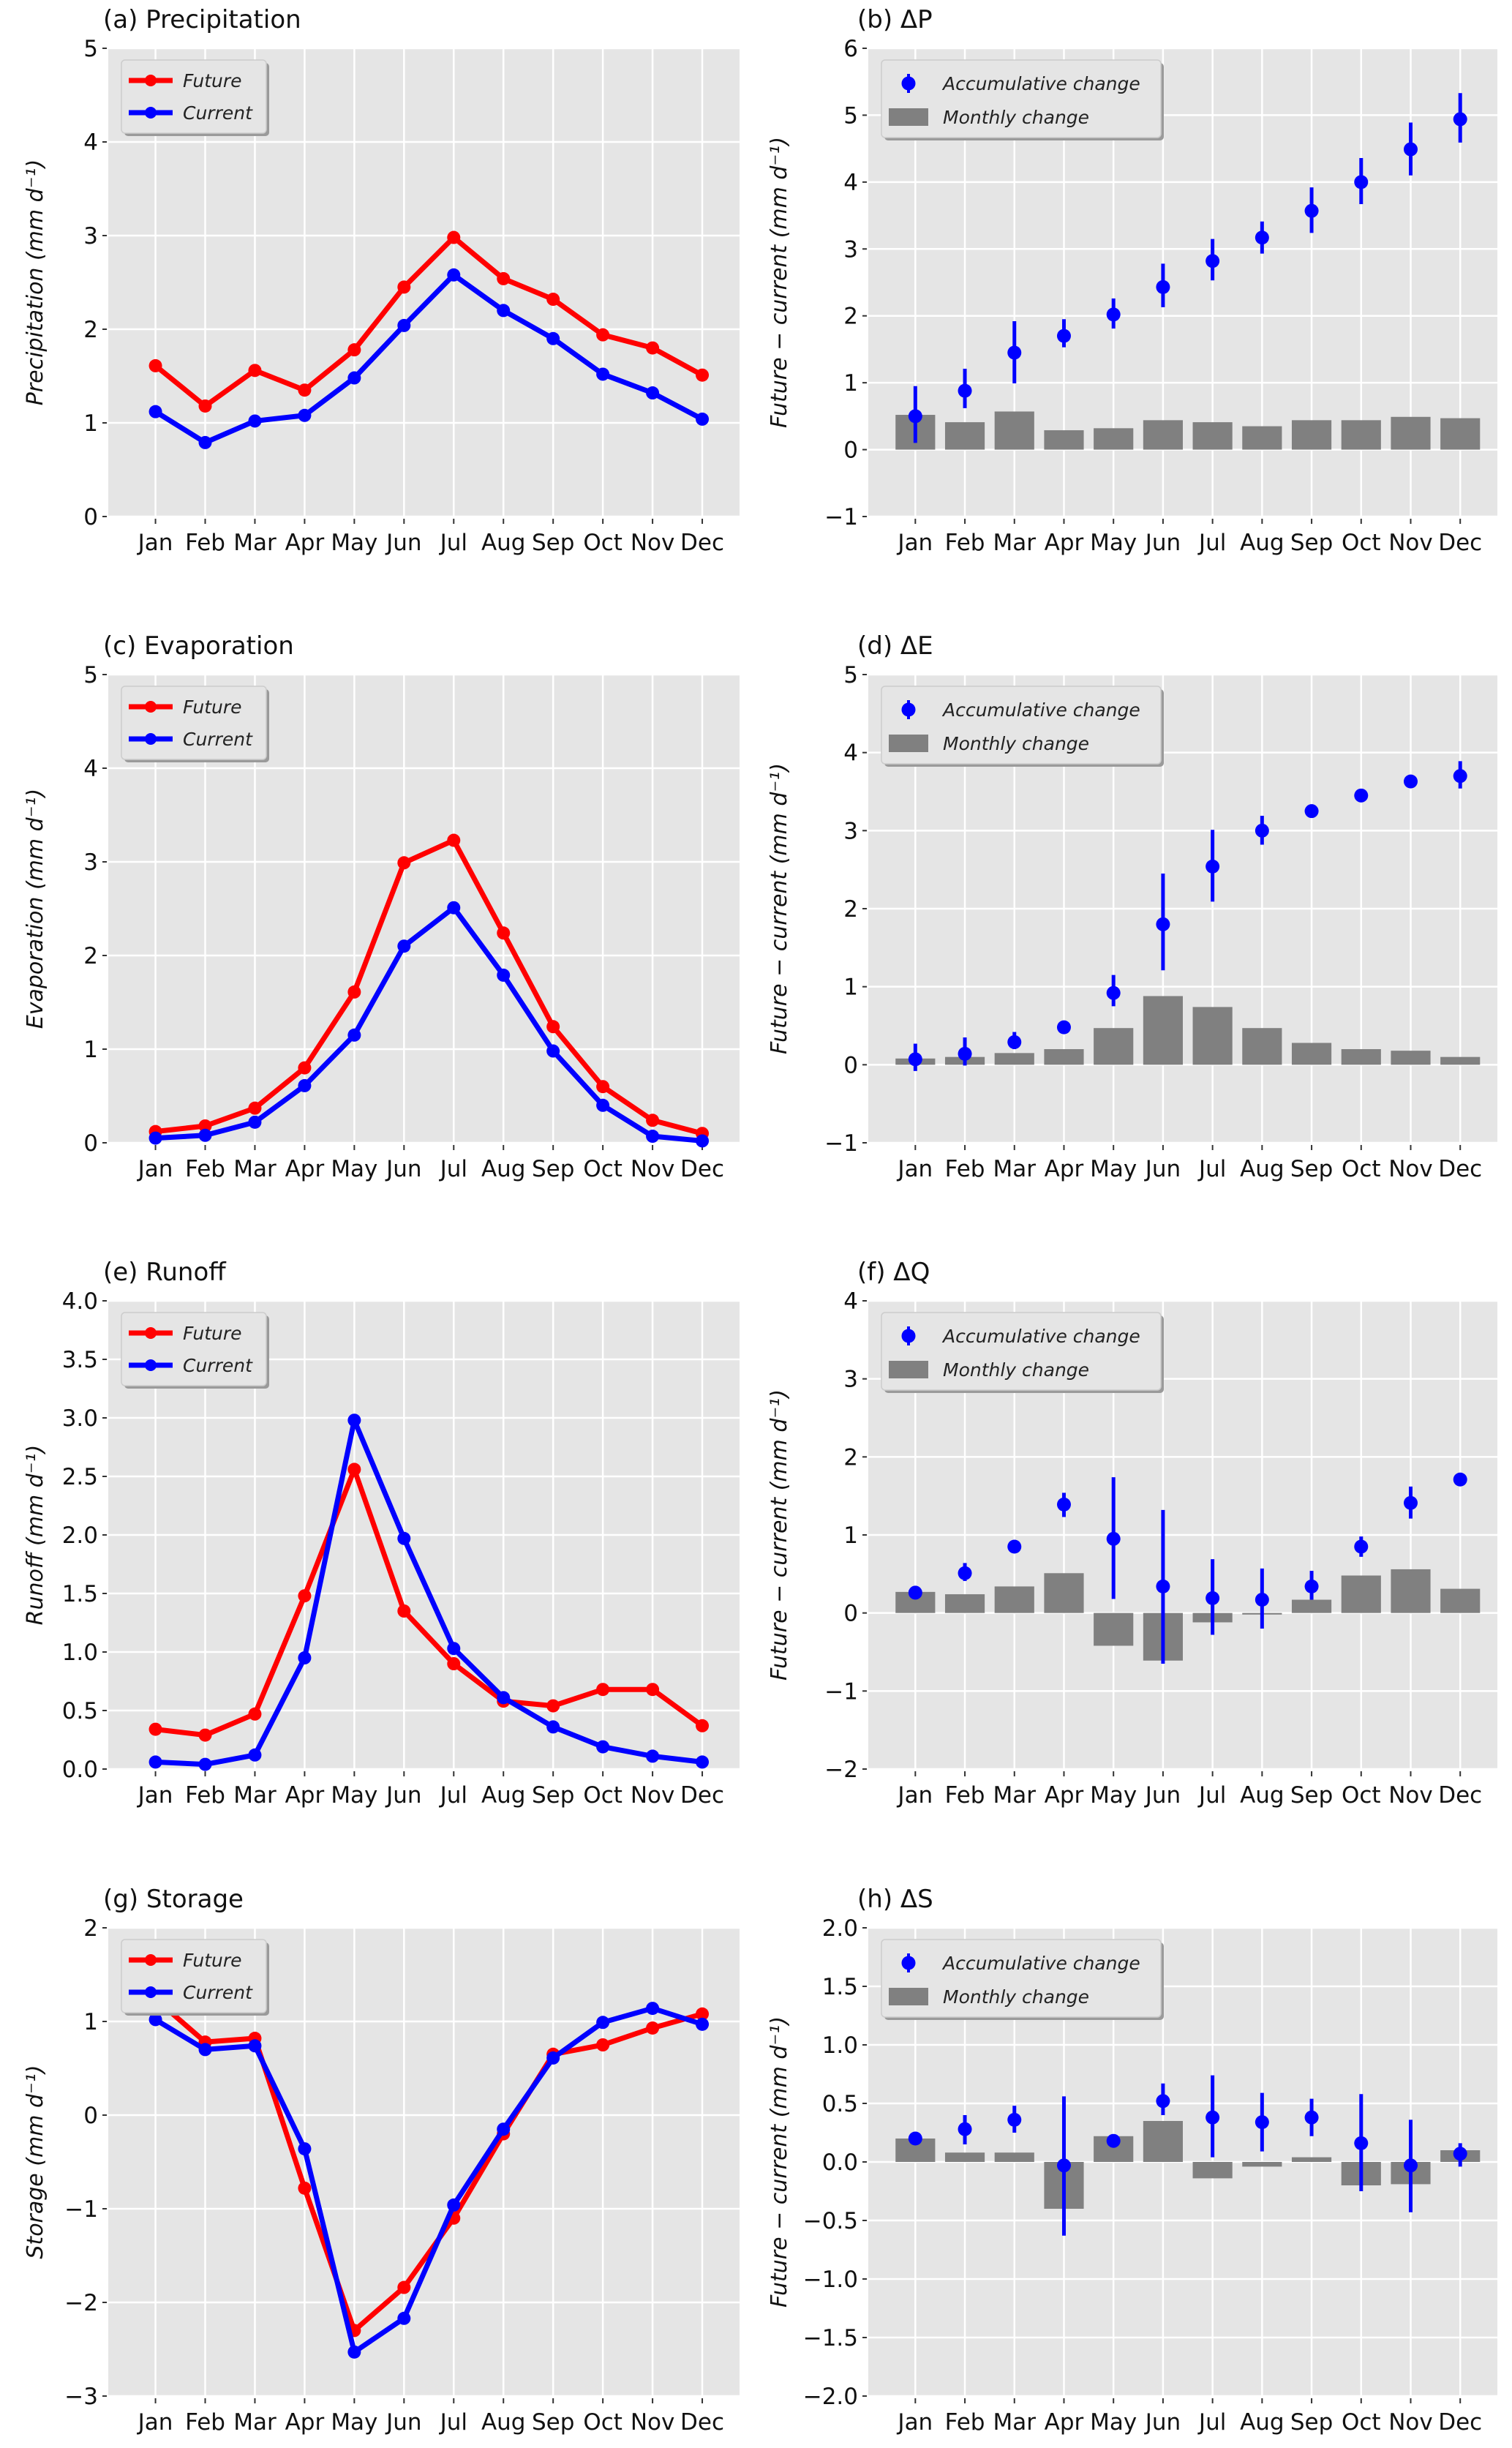 This screenshot has height=2448, width=1512. I want to click on y-tick-label: −2.0, so click(830, 2397).